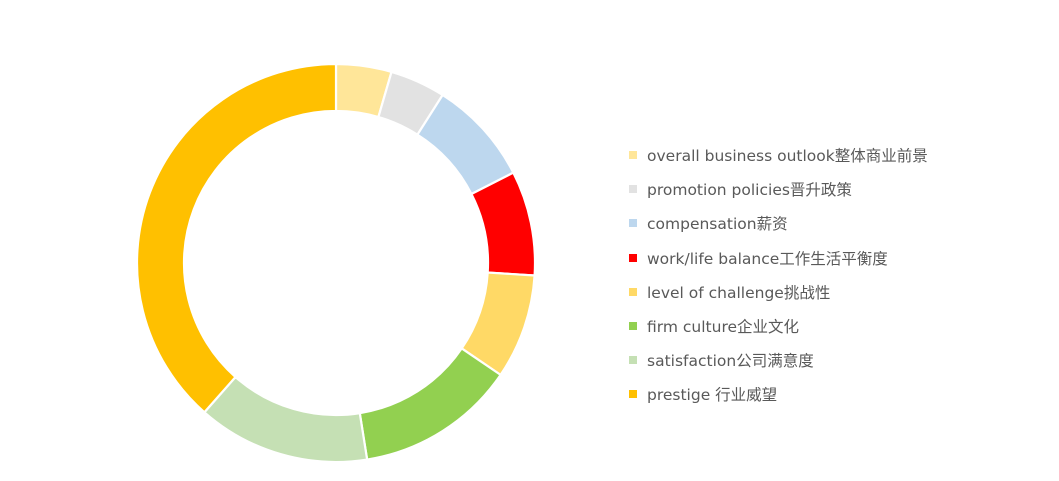 This screenshot has height=481, width=1059. I want to click on legend-item-6: satisfaction公司满意度, so click(839, 360).